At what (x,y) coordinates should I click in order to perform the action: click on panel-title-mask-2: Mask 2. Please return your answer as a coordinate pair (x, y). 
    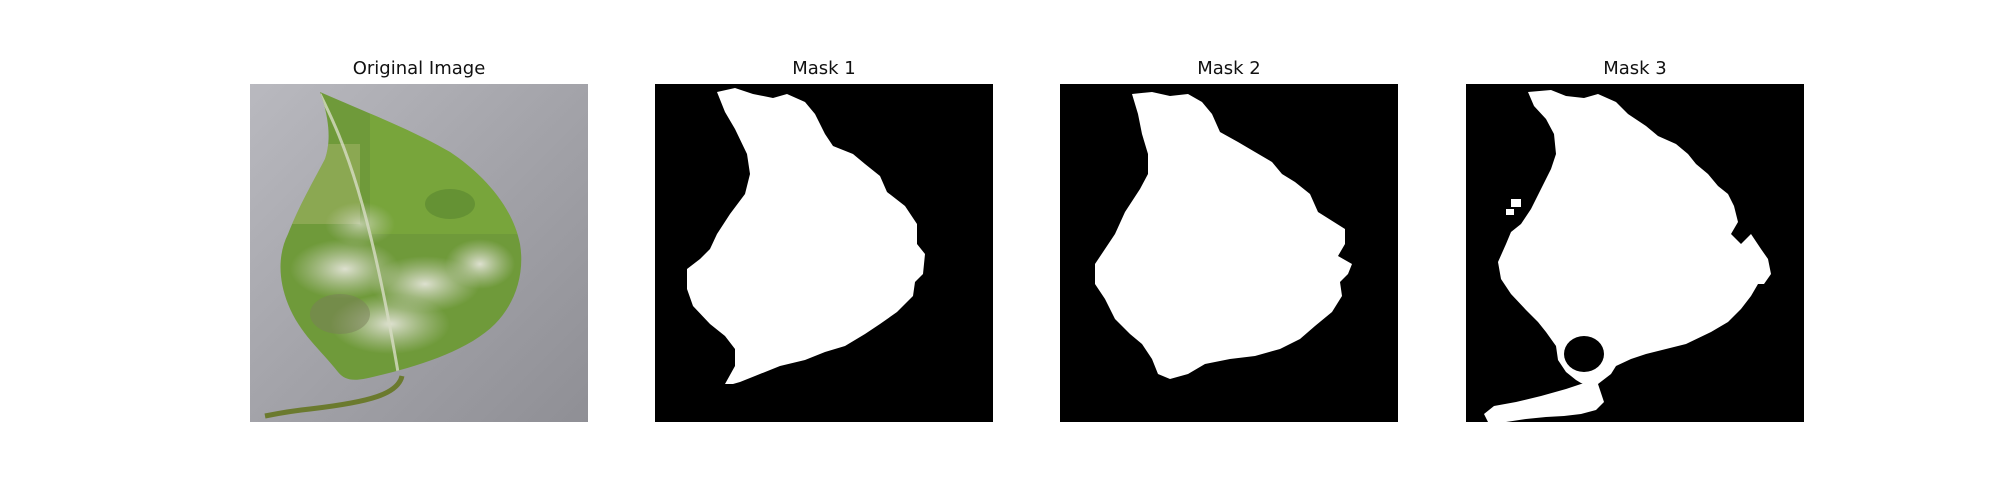
    Looking at the image, I should click on (1229, 68).